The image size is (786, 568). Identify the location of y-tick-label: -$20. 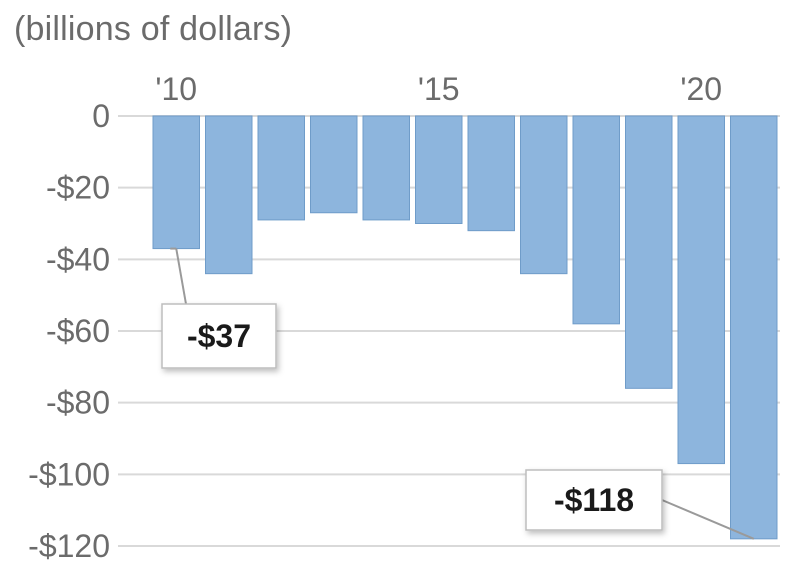
(78, 188).